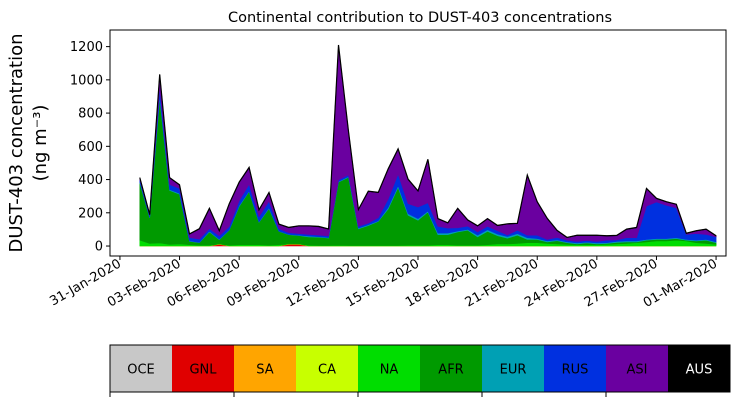 This screenshot has width=739, height=402. I want to click on y-axis-label: DUST-403 concentration (ng m⁻³), so click(28, 142).